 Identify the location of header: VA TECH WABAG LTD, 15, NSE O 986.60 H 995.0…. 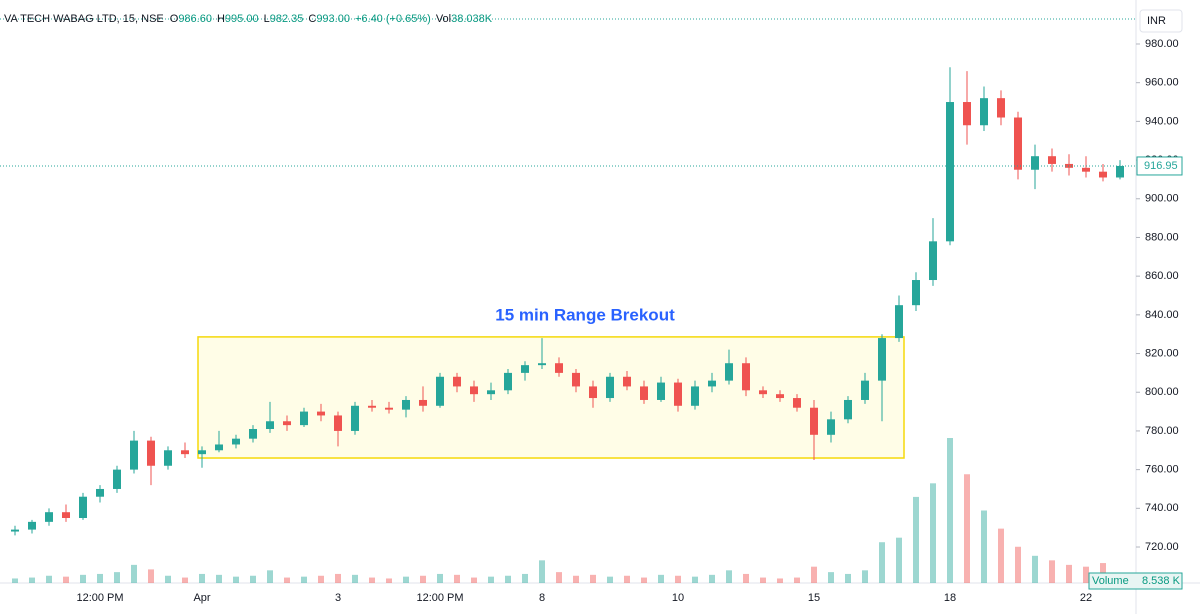
(248, 19).